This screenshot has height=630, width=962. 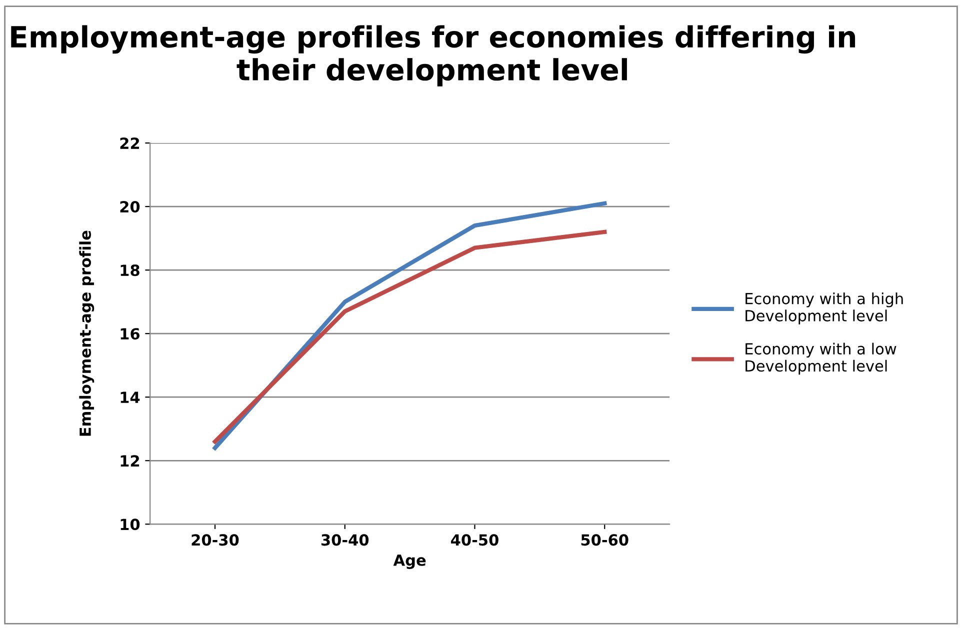 I want to click on legend-label: Economy with a low Development level, so click(x=821, y=358).